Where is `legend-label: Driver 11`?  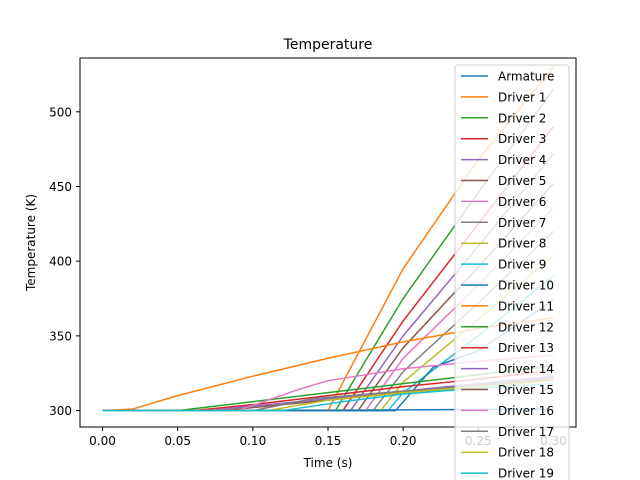
legend-label: Driver 11 is located at coordinates (526, 306).